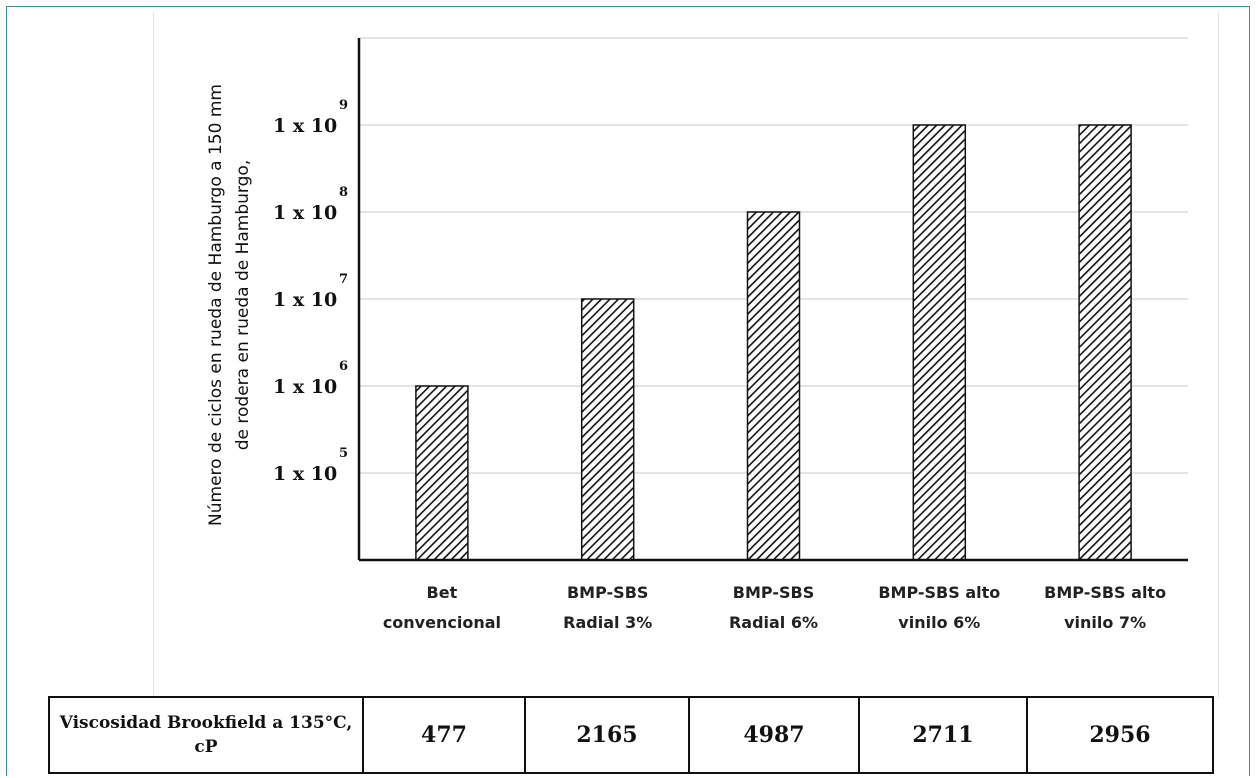  I want to click on viscosity-value: 2165, so click(607, 735).